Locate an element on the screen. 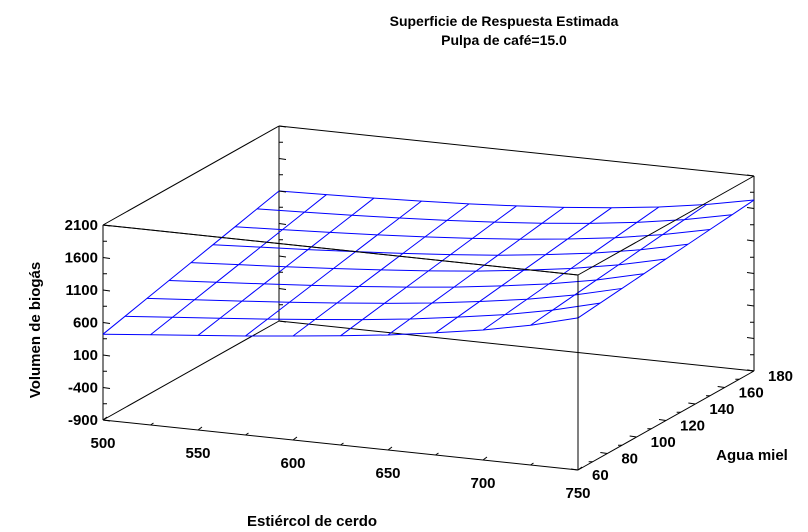 Image resolution: width=808 pixels, height=532 pixels. y-tick-label: 80 is located at coordinates (629, 459).